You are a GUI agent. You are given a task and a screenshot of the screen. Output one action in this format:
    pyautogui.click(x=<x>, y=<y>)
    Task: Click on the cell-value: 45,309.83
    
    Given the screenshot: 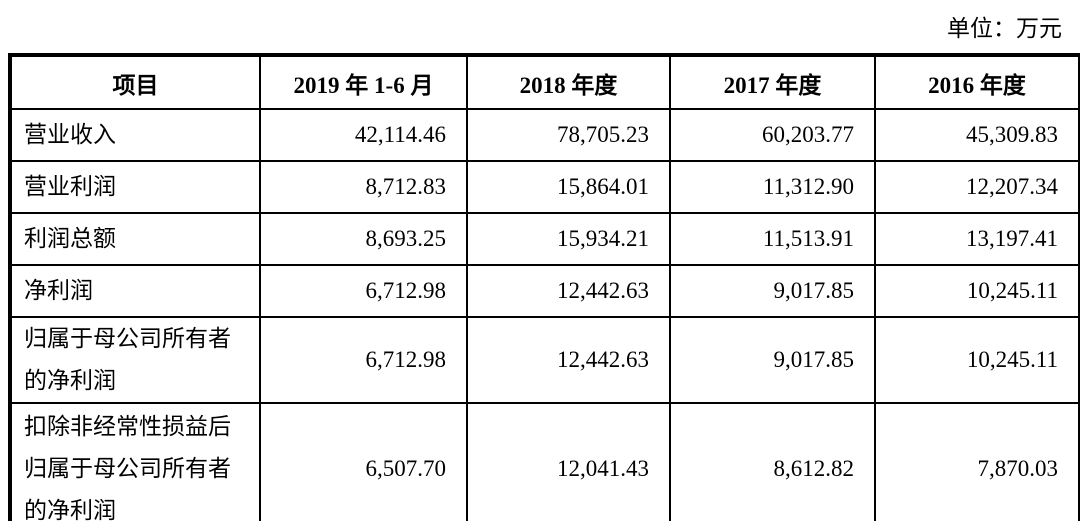 What is the action you would take?
    pyautogui.click(x=977, y=135)
    